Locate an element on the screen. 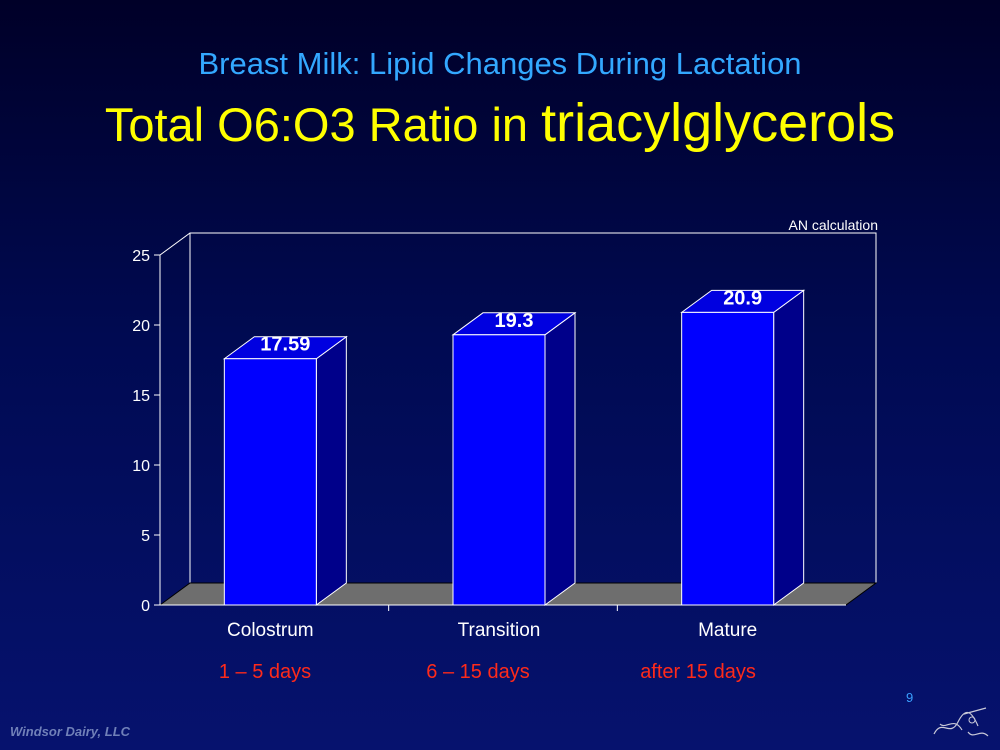  data-label: 17.59 is located at coordinates (285, 345).